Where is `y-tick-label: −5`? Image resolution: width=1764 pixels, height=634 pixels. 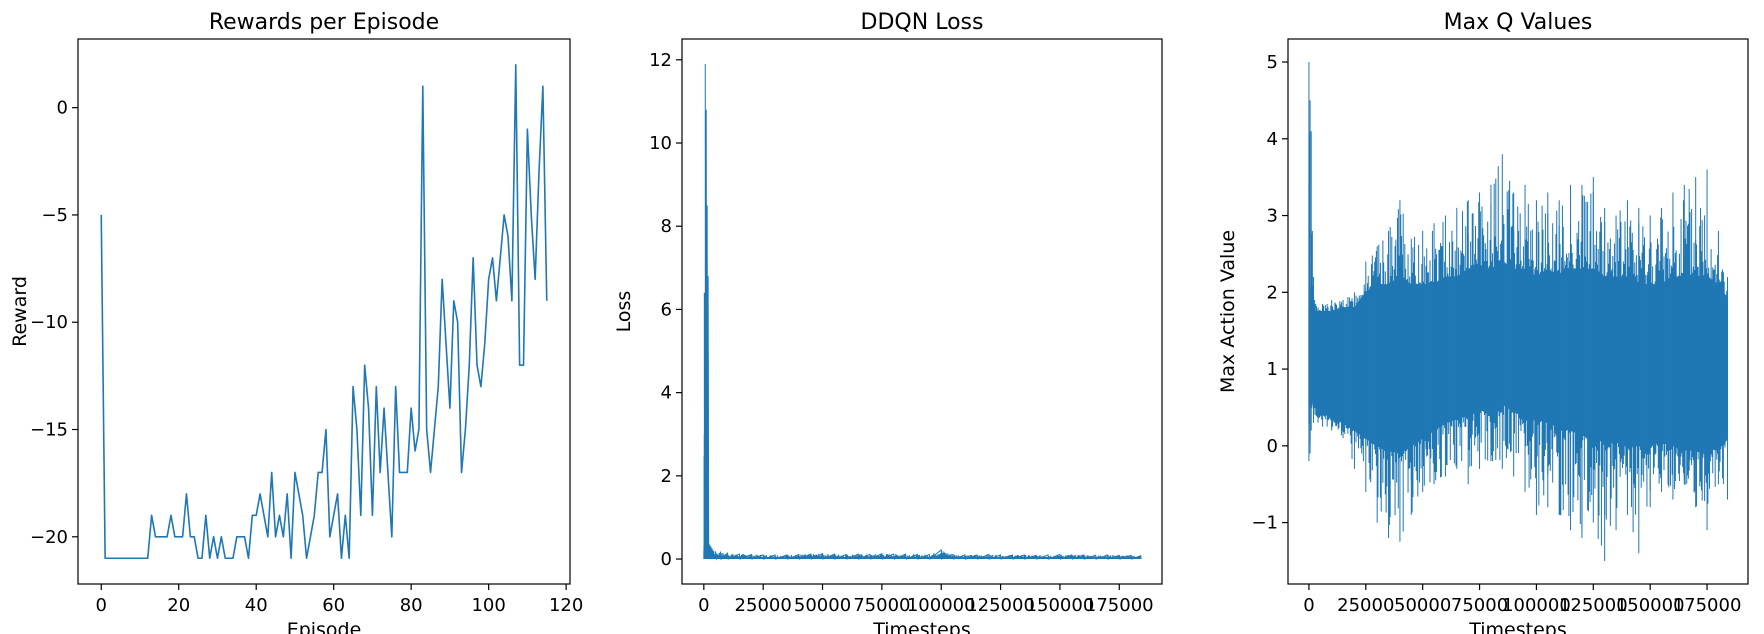 y-tick-label: −5 is located at coordinates (54, 215).